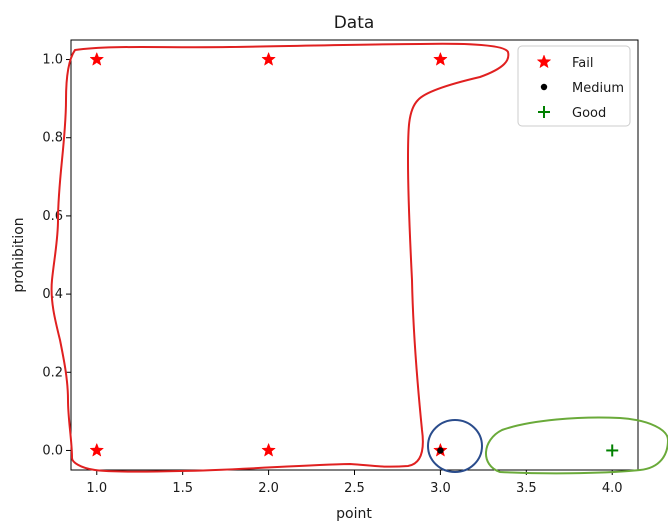 The width and height of the screenshot is (668, 525). I want to click on x-tick-label: 3.0, so click(440, 488).